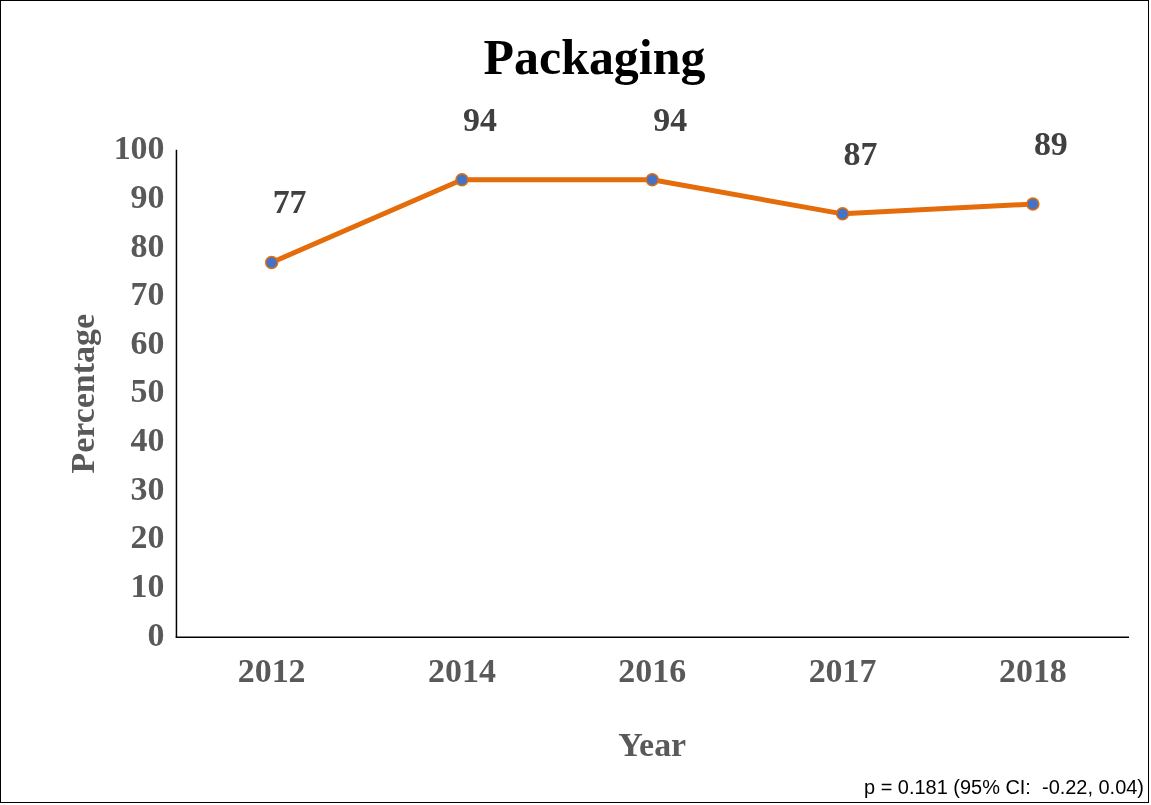 The height and width of the screenshot is (805, 1151). What do you see at coordinates (289, 202) in the screenshot?
I see `data-label: 77` at bounding box center [289, 202].